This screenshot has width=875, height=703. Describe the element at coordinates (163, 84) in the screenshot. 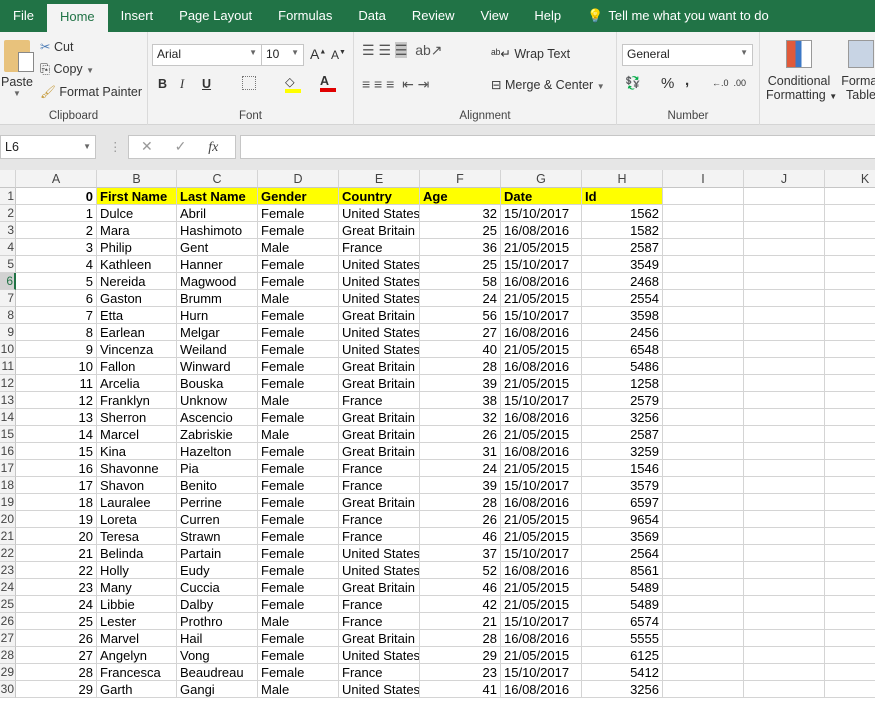

I see `bold-button: B` at that location.